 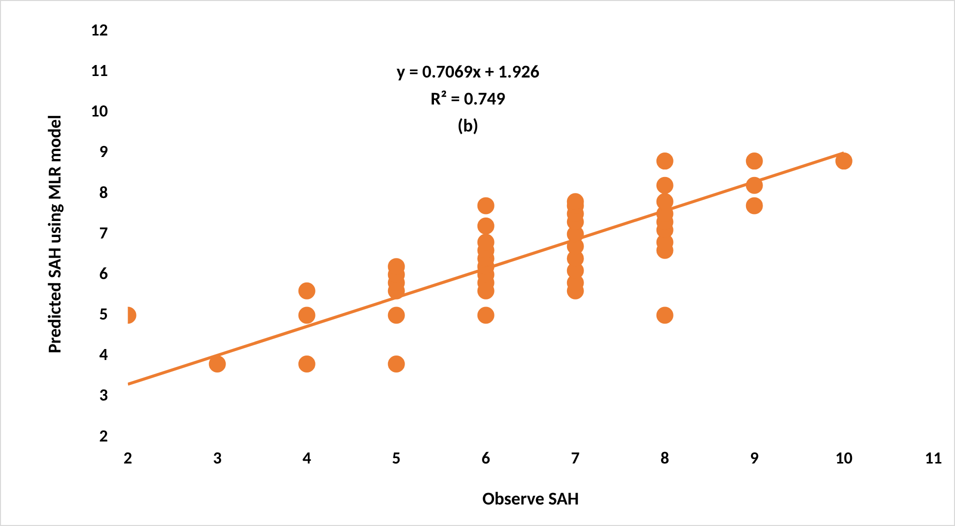 I want to click on x-tick-label: 11, so click(x=933, y=457).